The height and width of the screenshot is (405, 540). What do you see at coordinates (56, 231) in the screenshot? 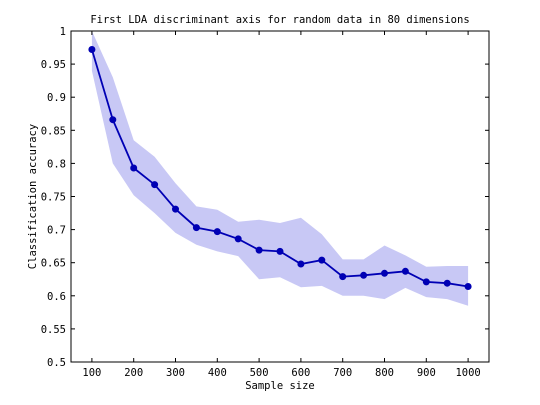
I see `y-tick-label: 0.7` at bounding box center [56, 231].